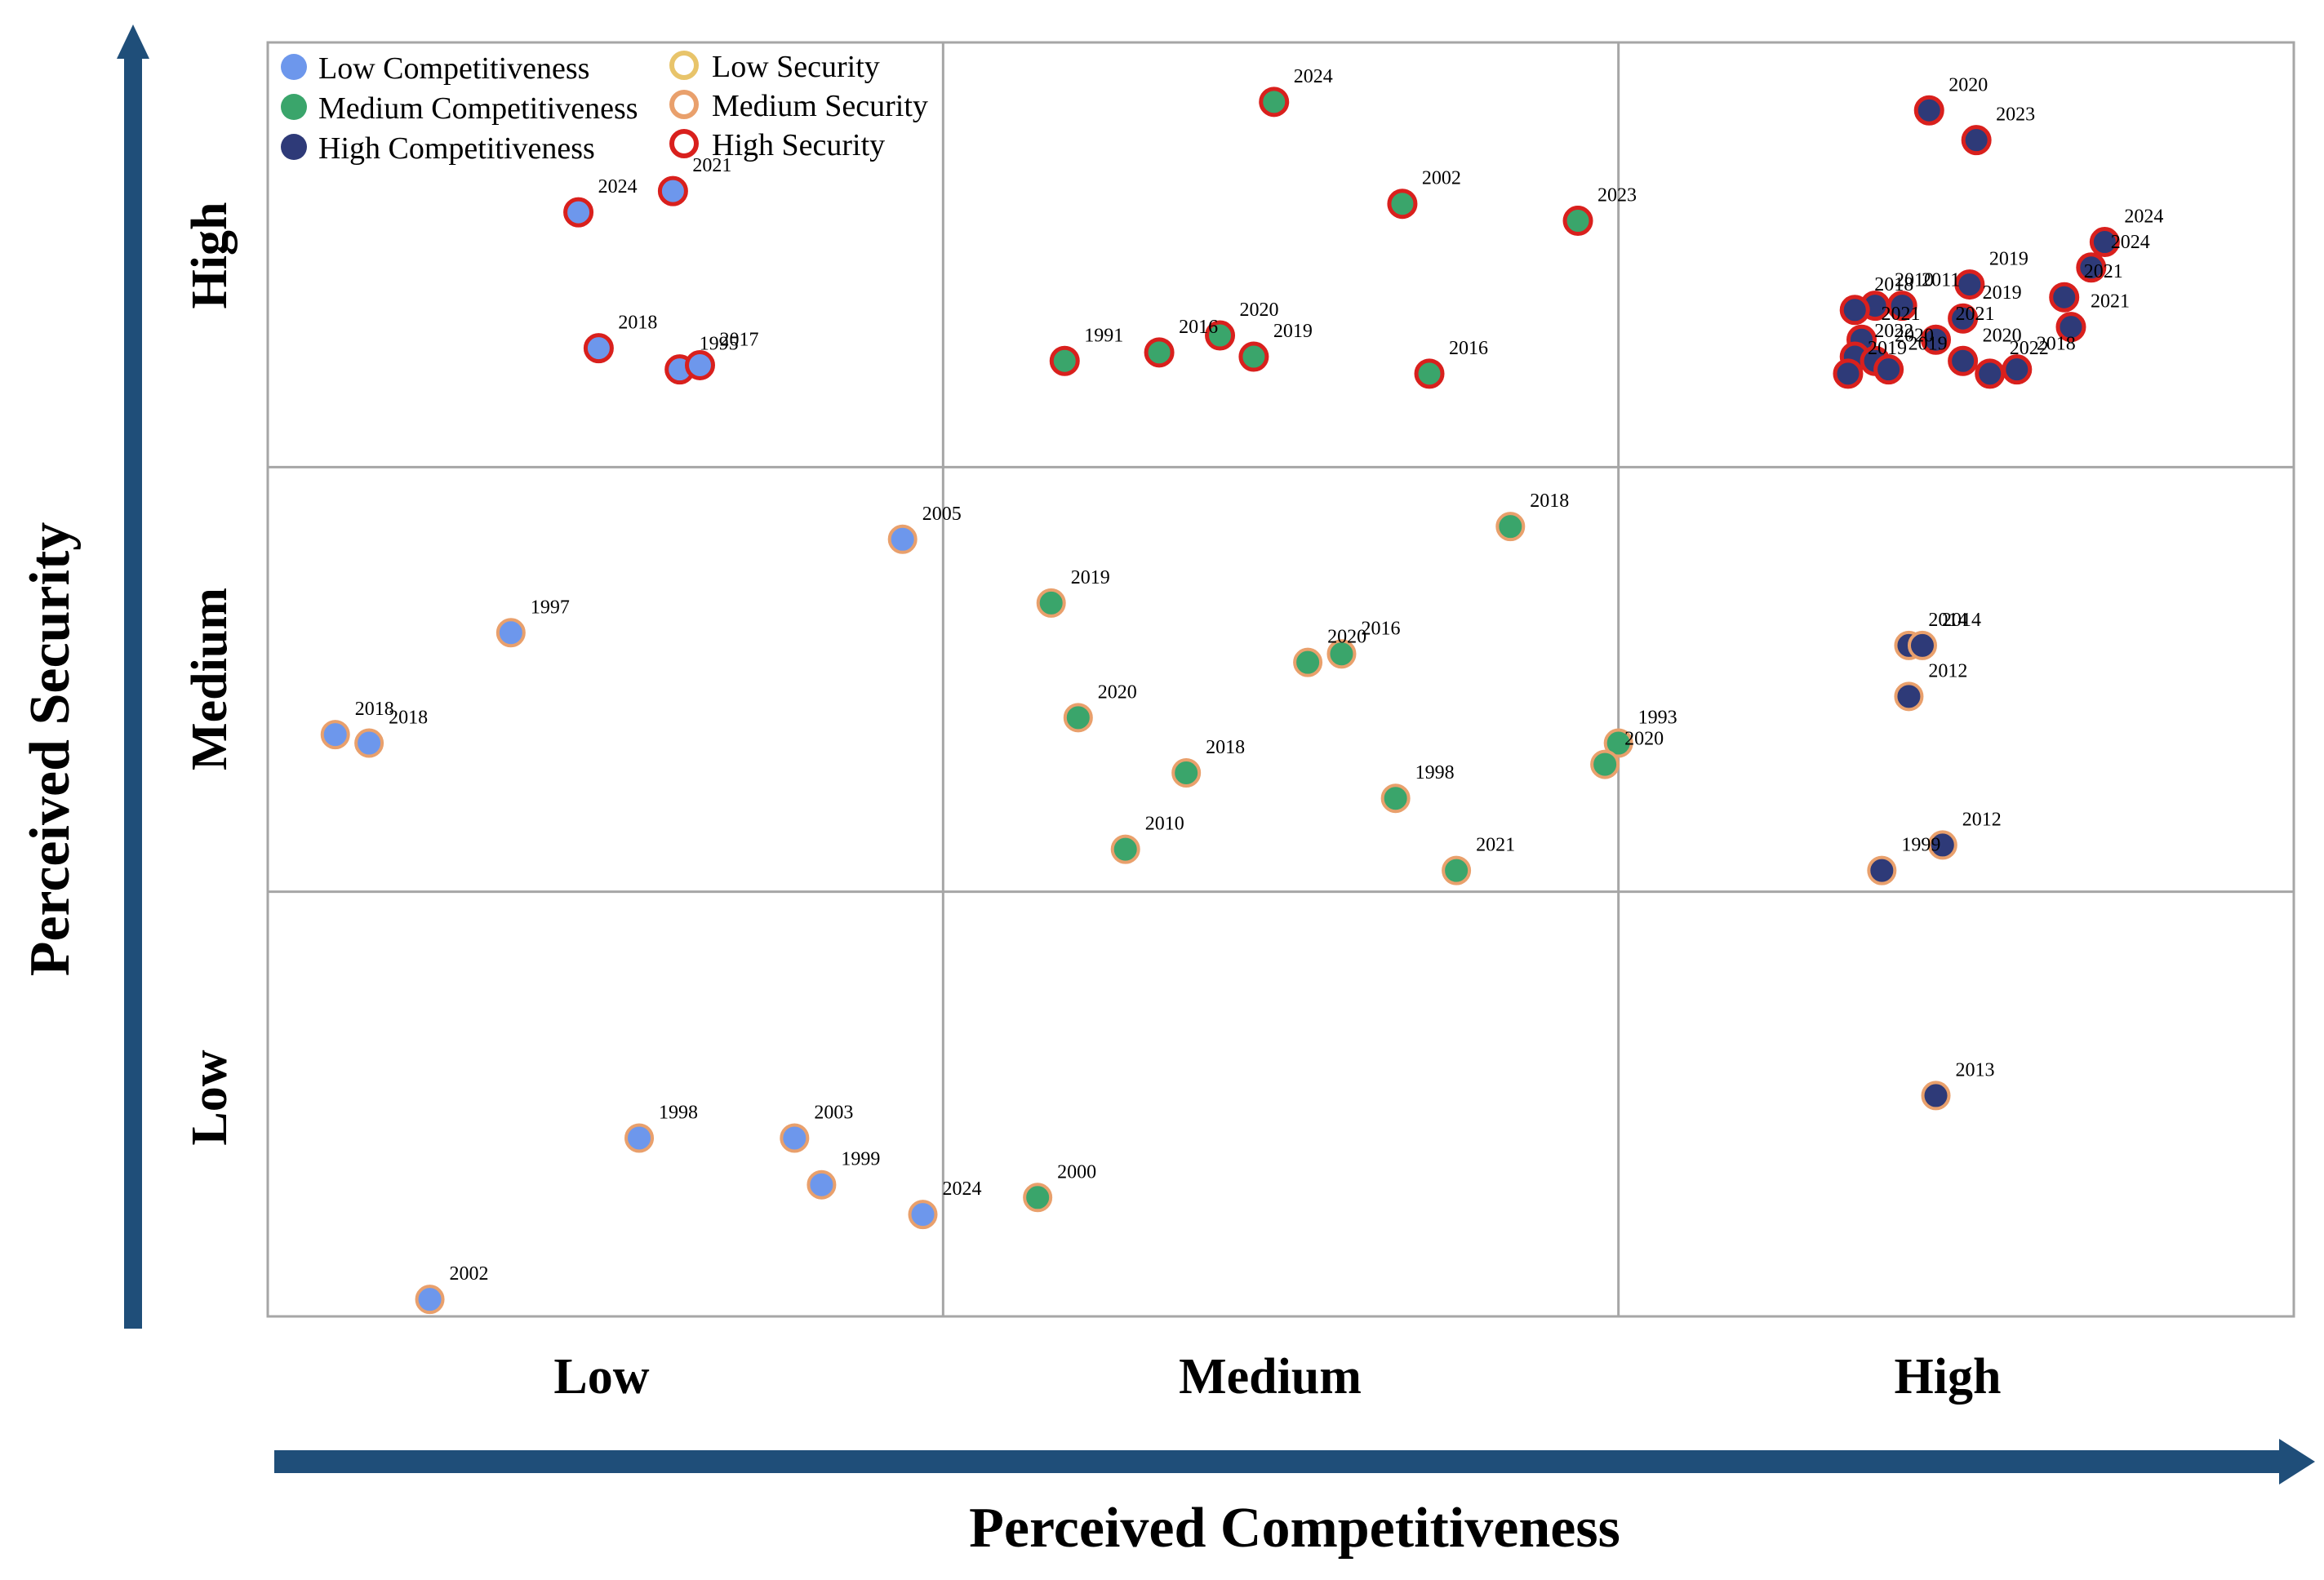 This screenshot has width=2324, height=1580. What do you see at coordinates (1657, 718) in the screenshot?
I see `data-point-label: 1993` at bounding box center [1657, 718].